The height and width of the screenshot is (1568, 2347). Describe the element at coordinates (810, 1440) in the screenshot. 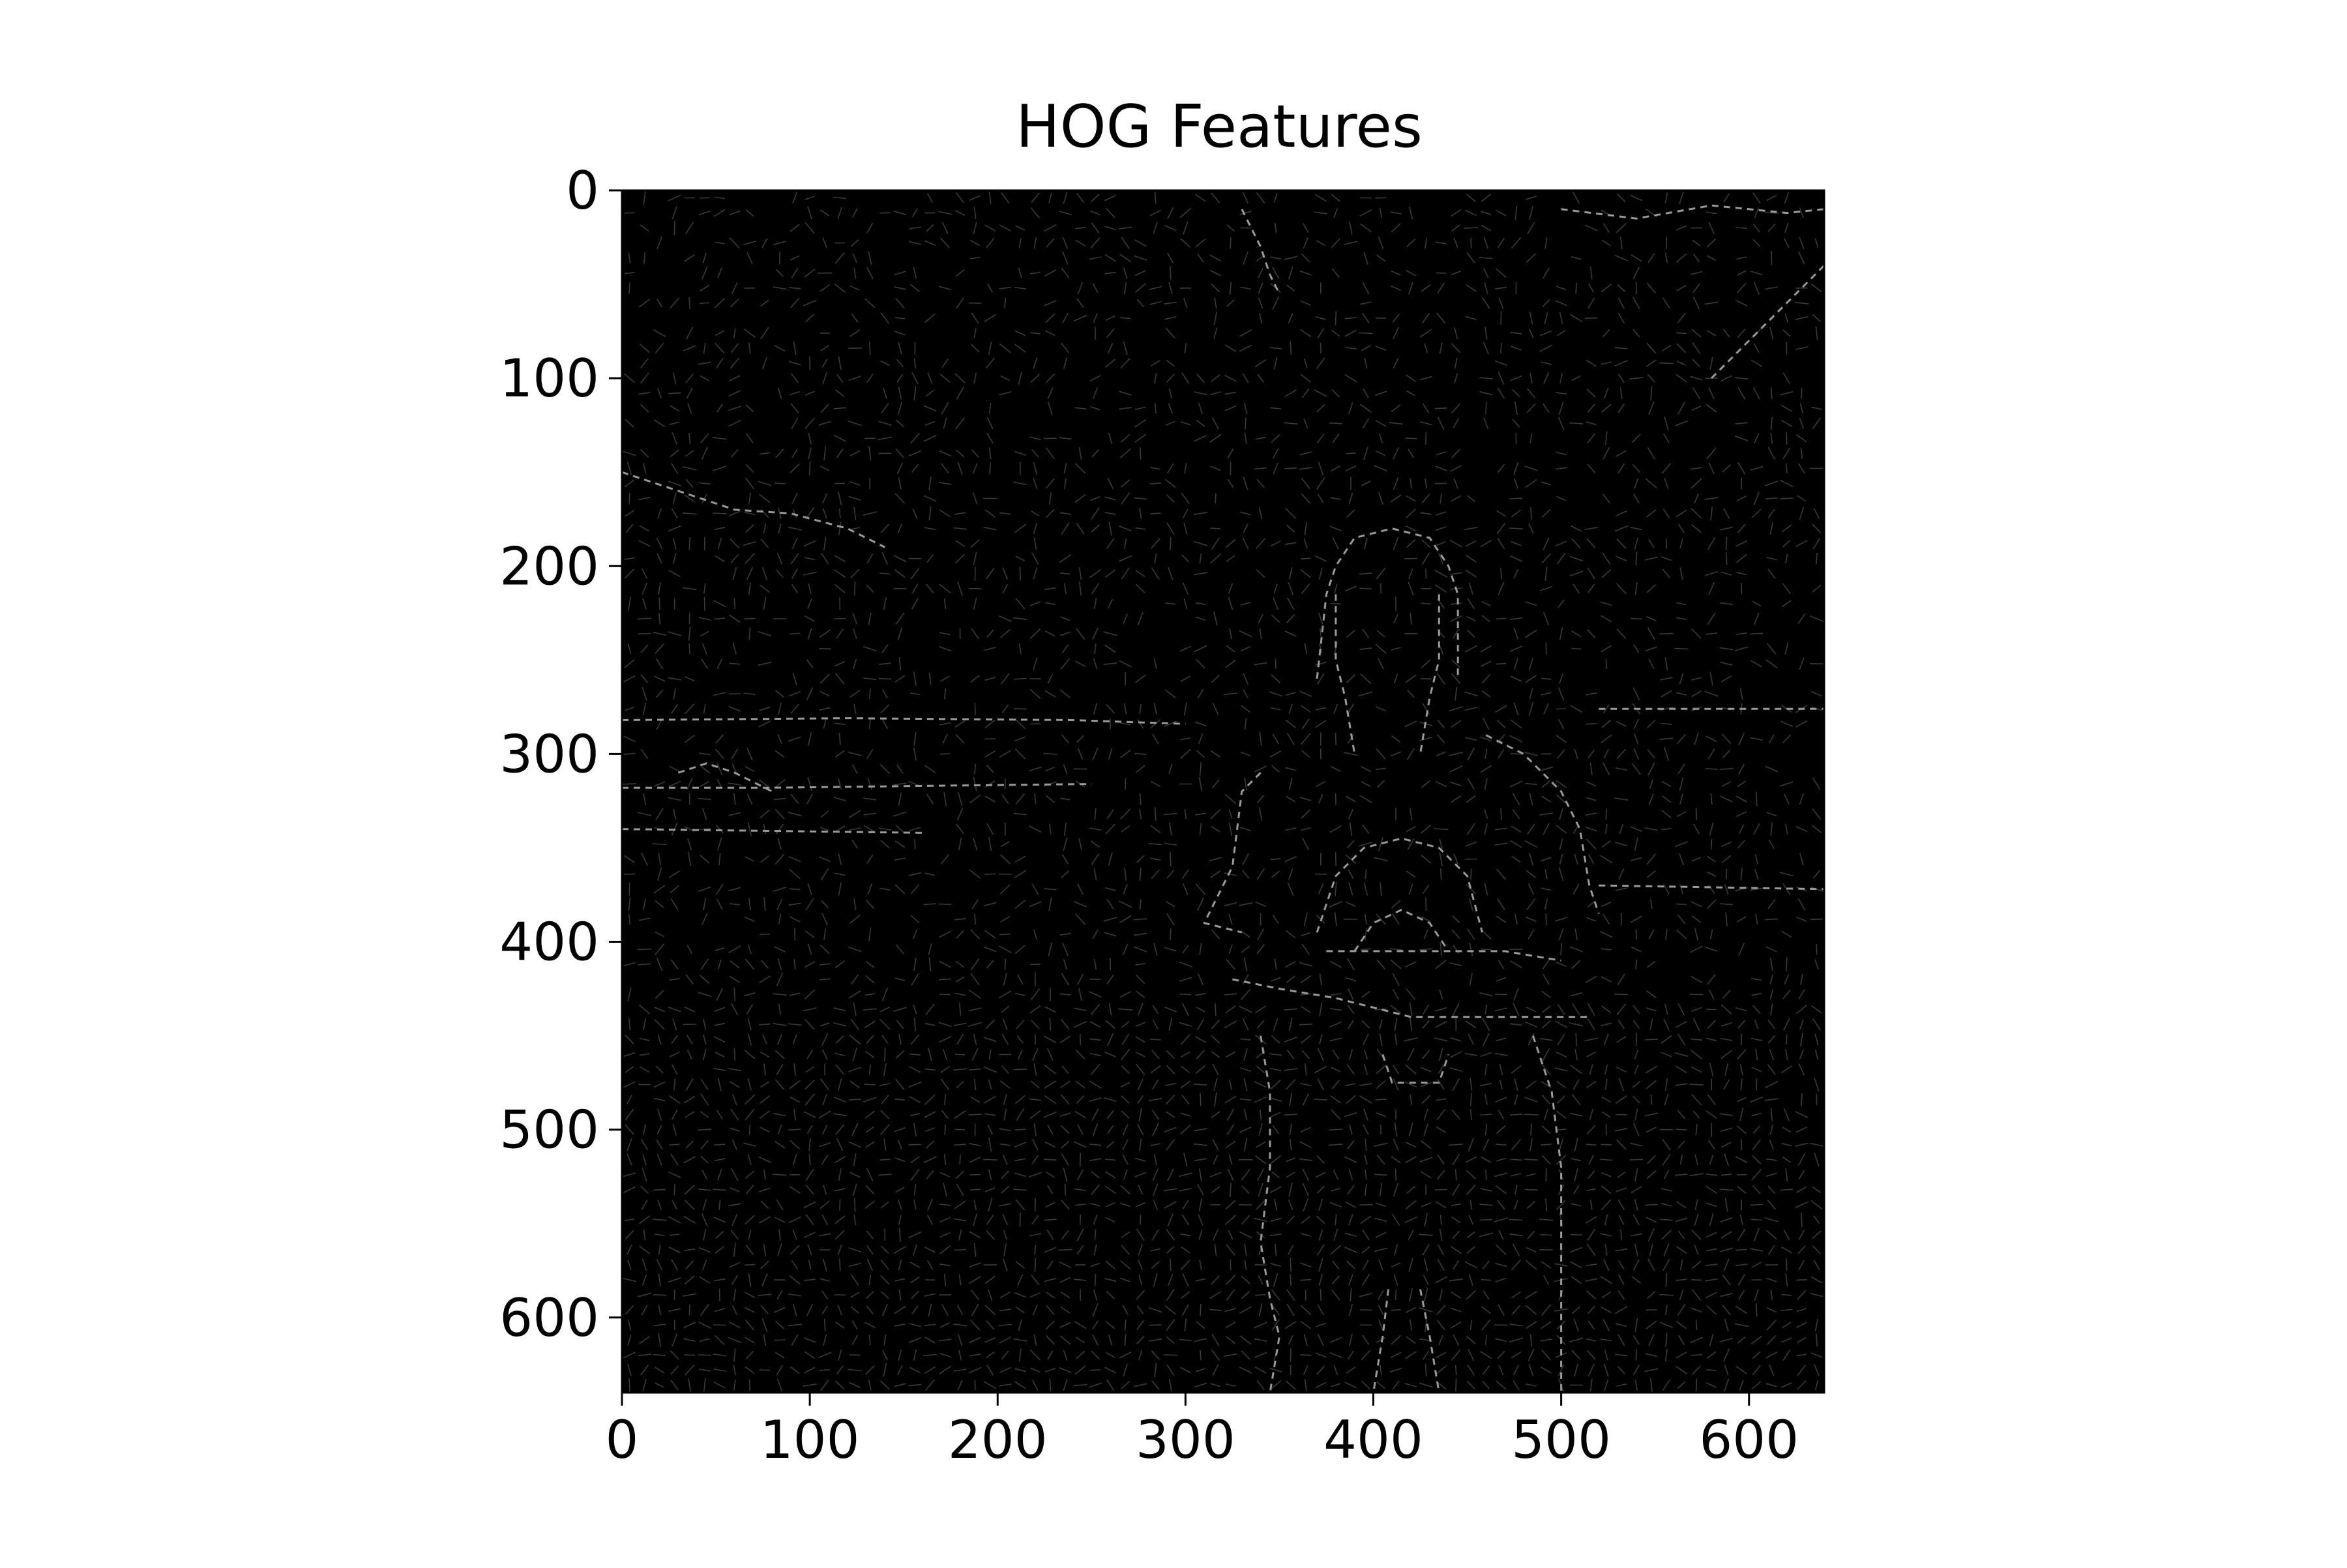

I see `x-tick-label: 100` at that location.